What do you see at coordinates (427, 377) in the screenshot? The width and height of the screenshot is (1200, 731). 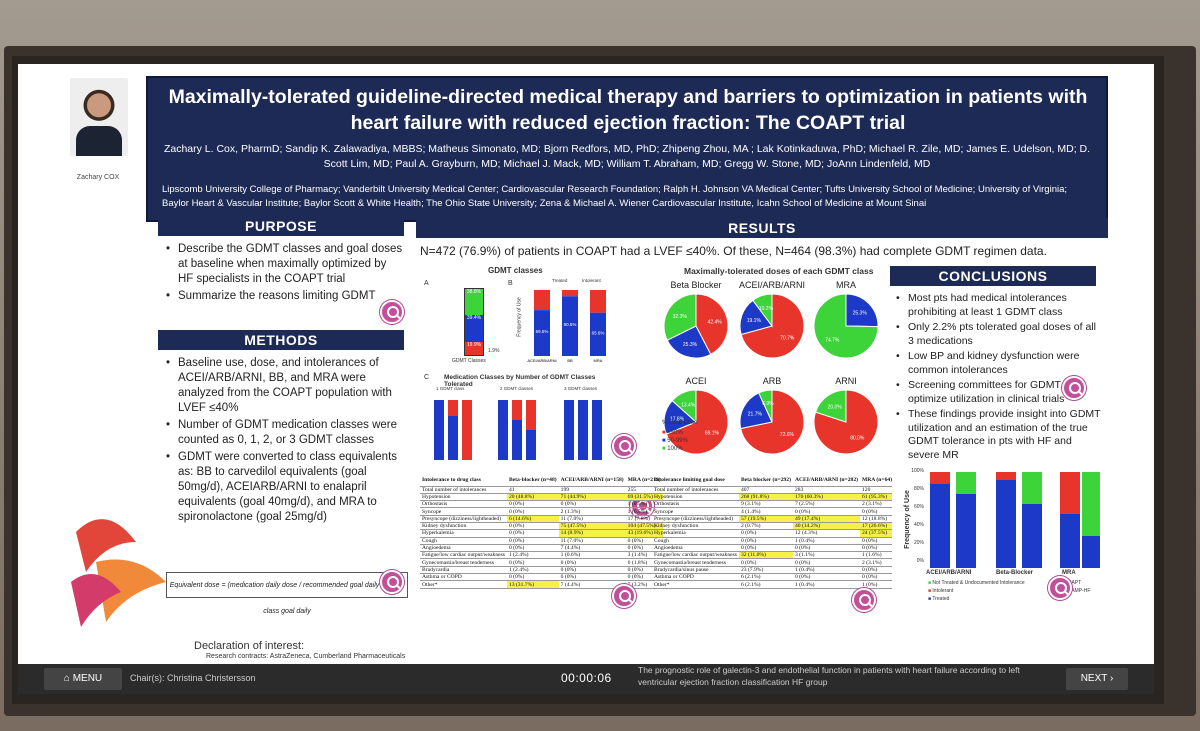 I see `panel-c-label: C` at bounding box center [427, 377].